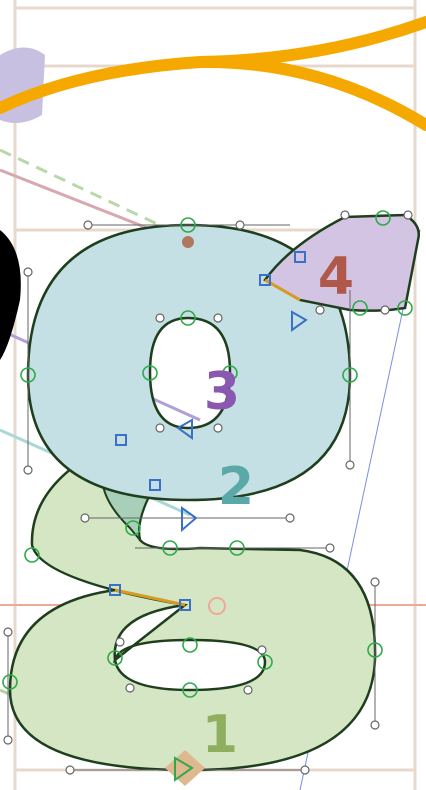 The height and width of the screenshot is (790, 426). I want to click on origin-marker, so click(217, 606).